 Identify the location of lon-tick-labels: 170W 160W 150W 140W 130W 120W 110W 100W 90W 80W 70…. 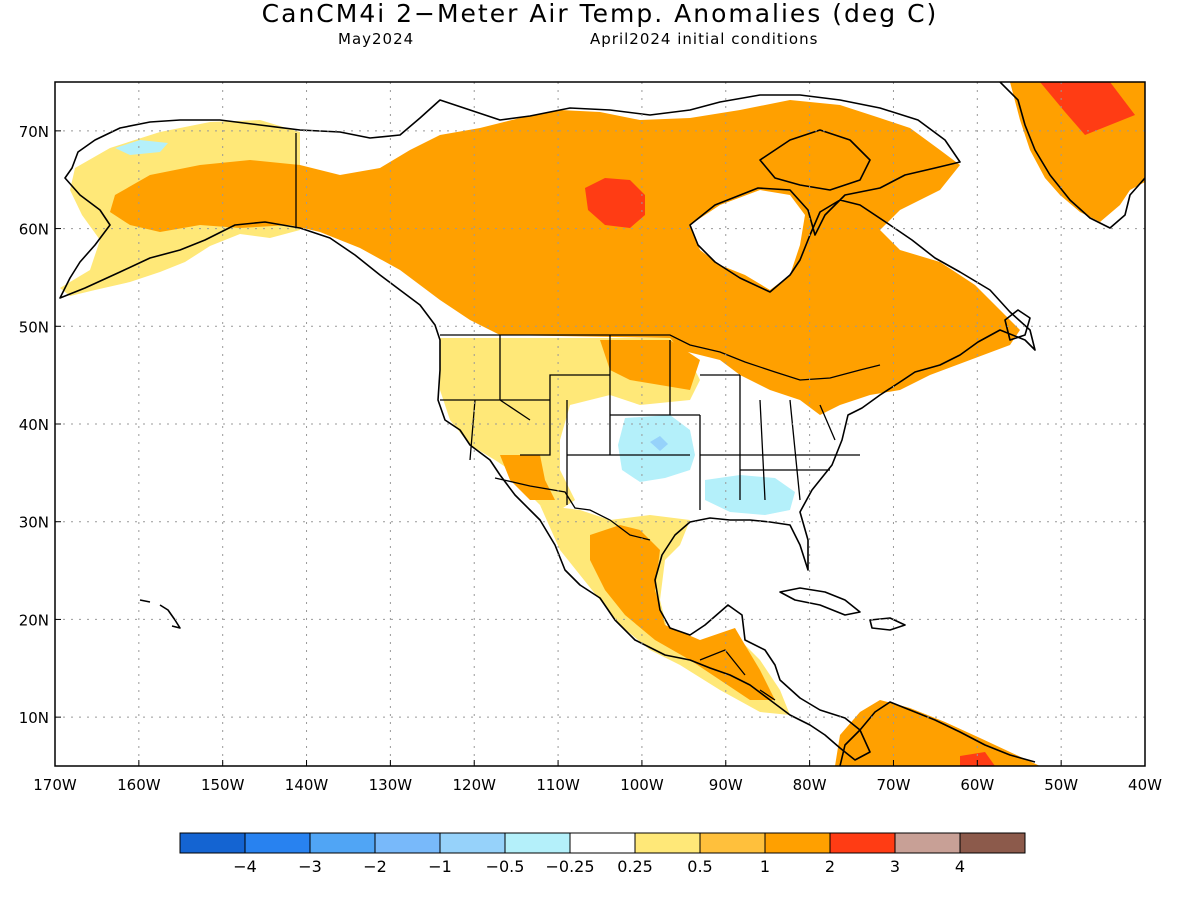
(597, 777).